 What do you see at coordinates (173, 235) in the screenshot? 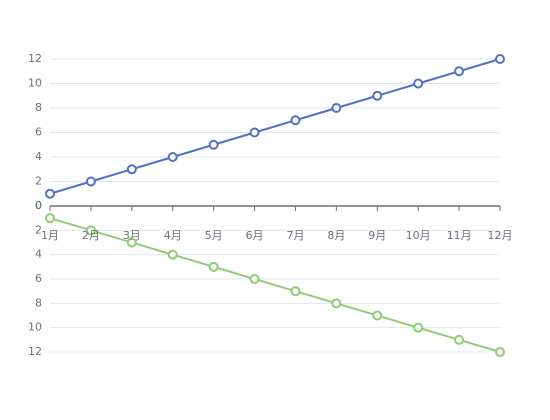
I see `x-tick-label: 4月` at bounding box center [173, 235].